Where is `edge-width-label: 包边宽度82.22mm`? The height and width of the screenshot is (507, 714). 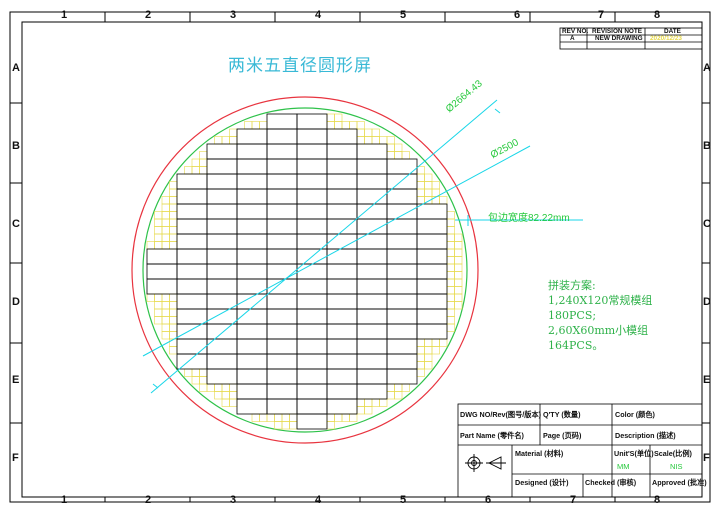 edge-width-label: 包边宽度82.22mm is located at coordinates (529, 218).